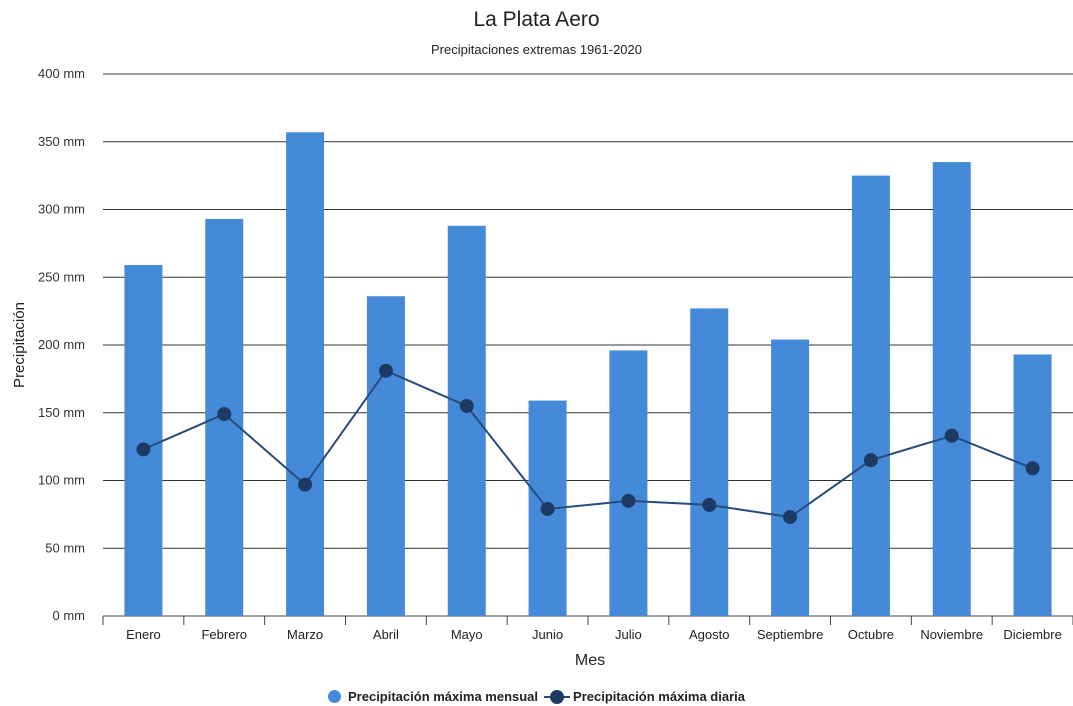 Image resolution: width=1073 pixels, height=706 pixels. What do you see at coordinates (467, 634) in the screenshot?
I see `x-tick-label: Mayo` at bounding box center [467, 634].